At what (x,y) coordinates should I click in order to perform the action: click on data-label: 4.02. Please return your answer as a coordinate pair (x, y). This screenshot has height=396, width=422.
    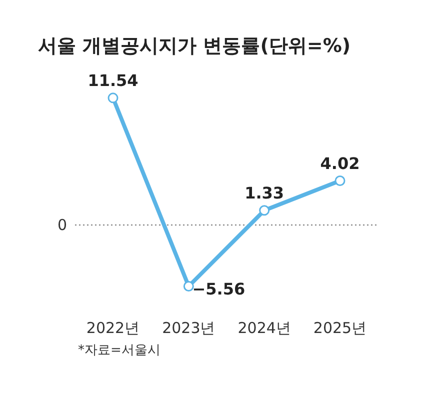
    Looking at the image, I should click on (340, 163).